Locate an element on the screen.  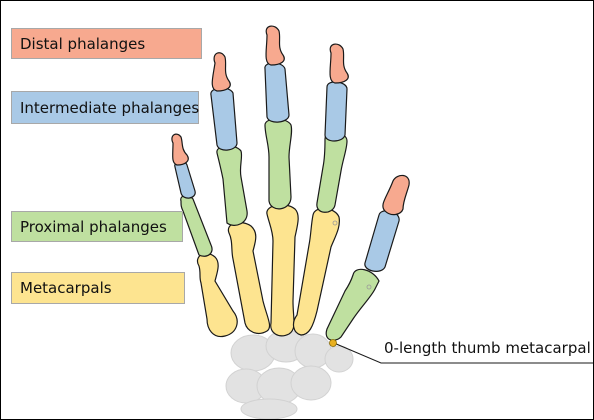
legend-metacarpal-label: Metacarpals is located at coordinates (66, 288).